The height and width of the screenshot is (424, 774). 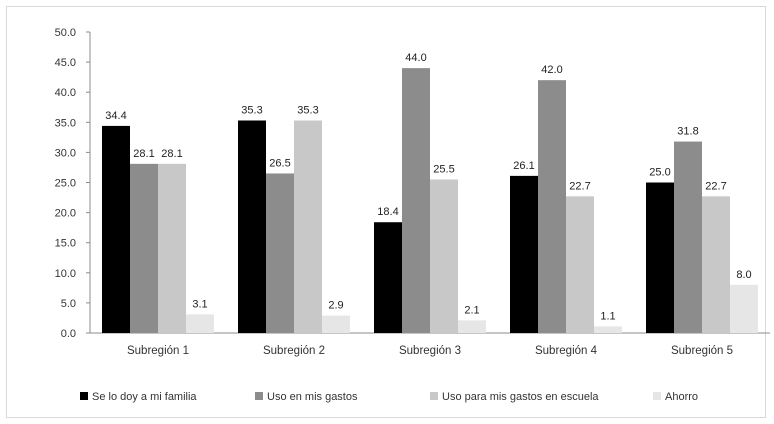 I want to click on y-tick-label: 45.0, so click(x=65, y=63).